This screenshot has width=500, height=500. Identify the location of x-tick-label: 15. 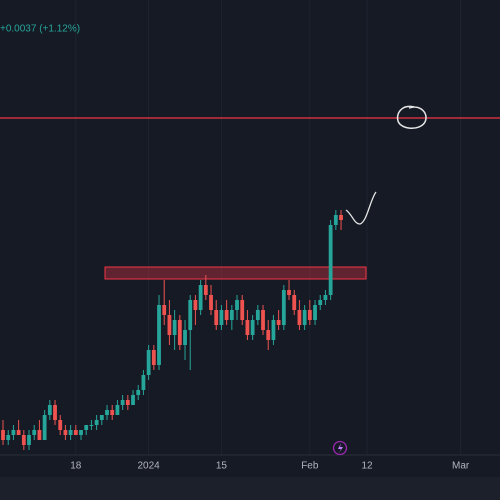
(222, 466).